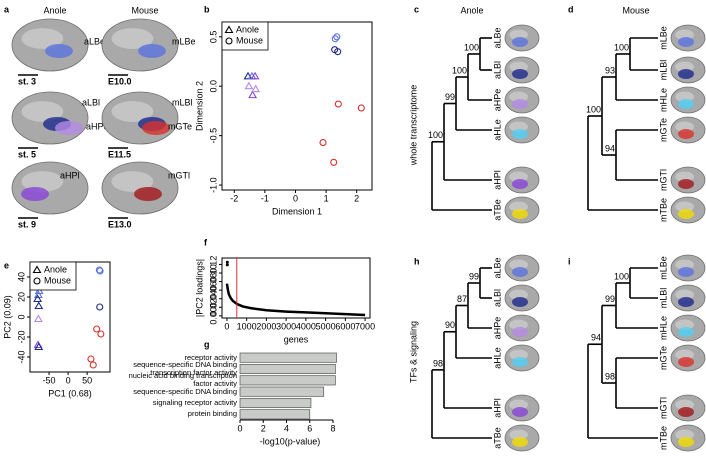 The width and height of the screenshot is (706, 463). Describe the element at coordinates (297, 211) in the screenshot. I see `x-axis-label: Dimension 1` at that location.